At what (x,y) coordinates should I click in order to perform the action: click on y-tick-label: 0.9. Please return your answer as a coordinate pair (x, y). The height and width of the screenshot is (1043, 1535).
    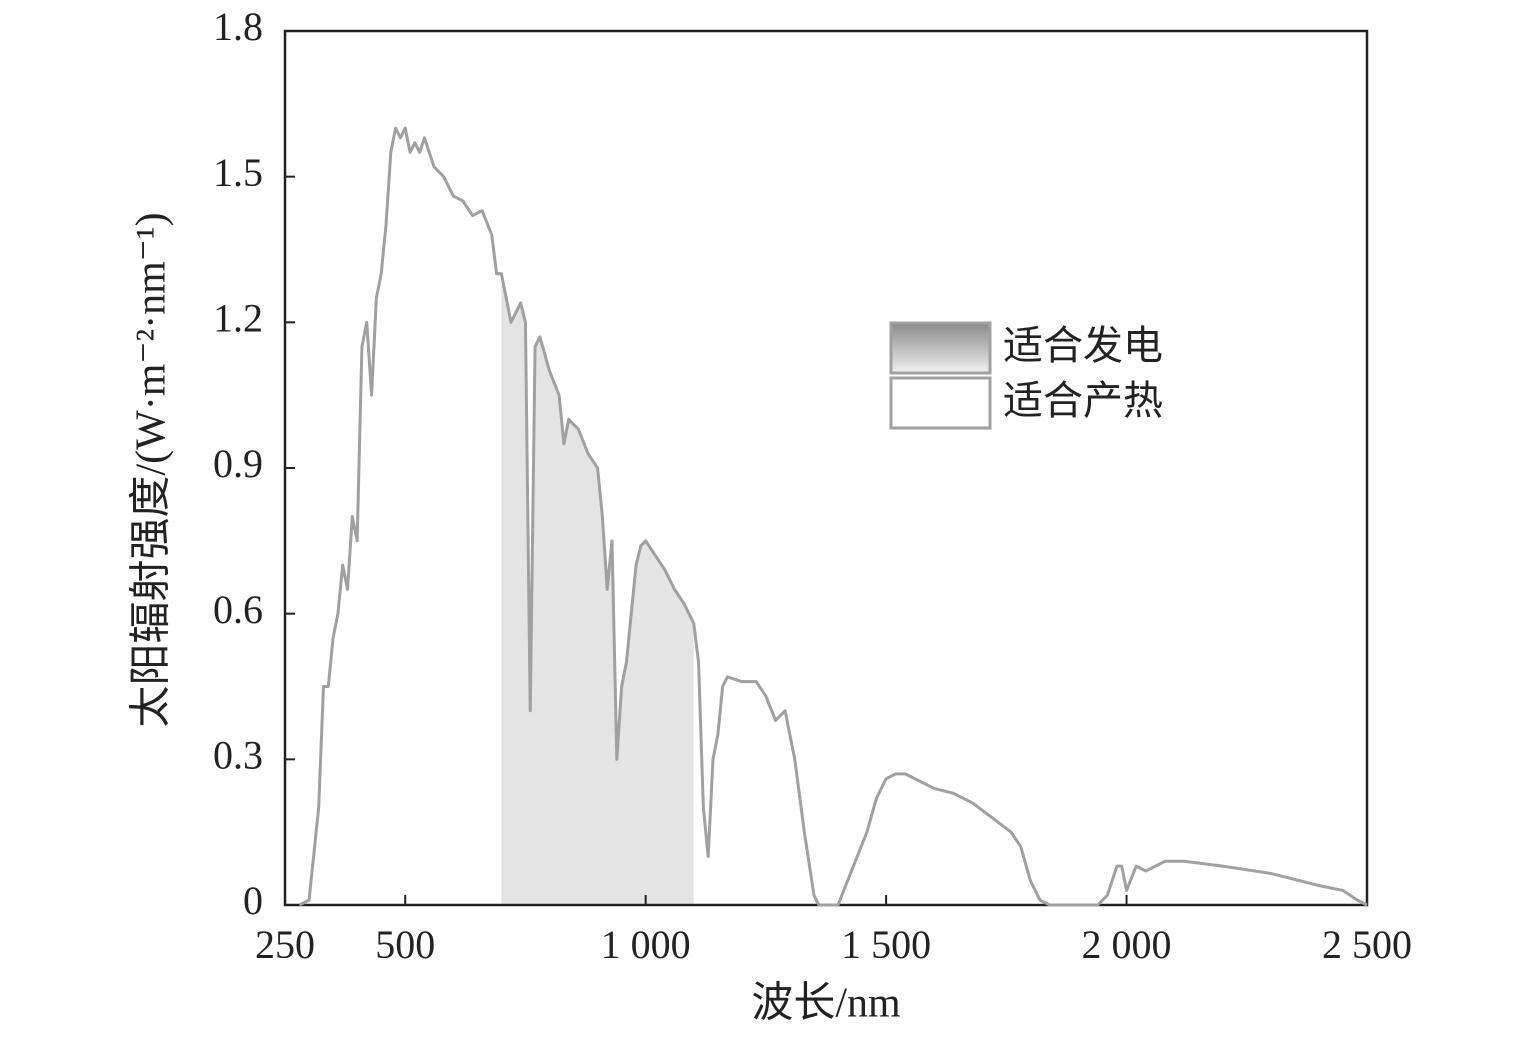
    Looking at the image, I should click on (238, 463).